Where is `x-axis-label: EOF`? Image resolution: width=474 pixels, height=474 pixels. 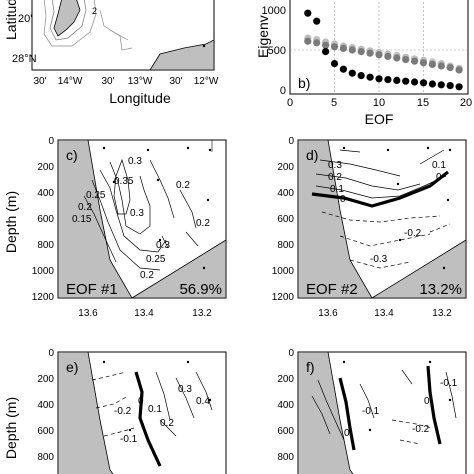 x-axis-label: EOF is located at coordinates (379, 119).